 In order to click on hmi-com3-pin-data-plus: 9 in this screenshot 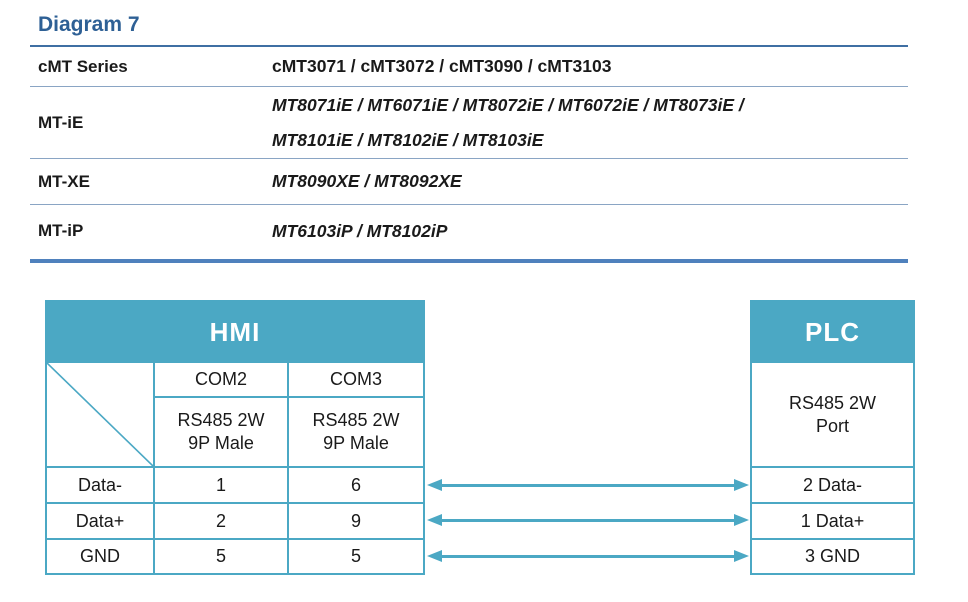, I will do `click(356, 520)`.